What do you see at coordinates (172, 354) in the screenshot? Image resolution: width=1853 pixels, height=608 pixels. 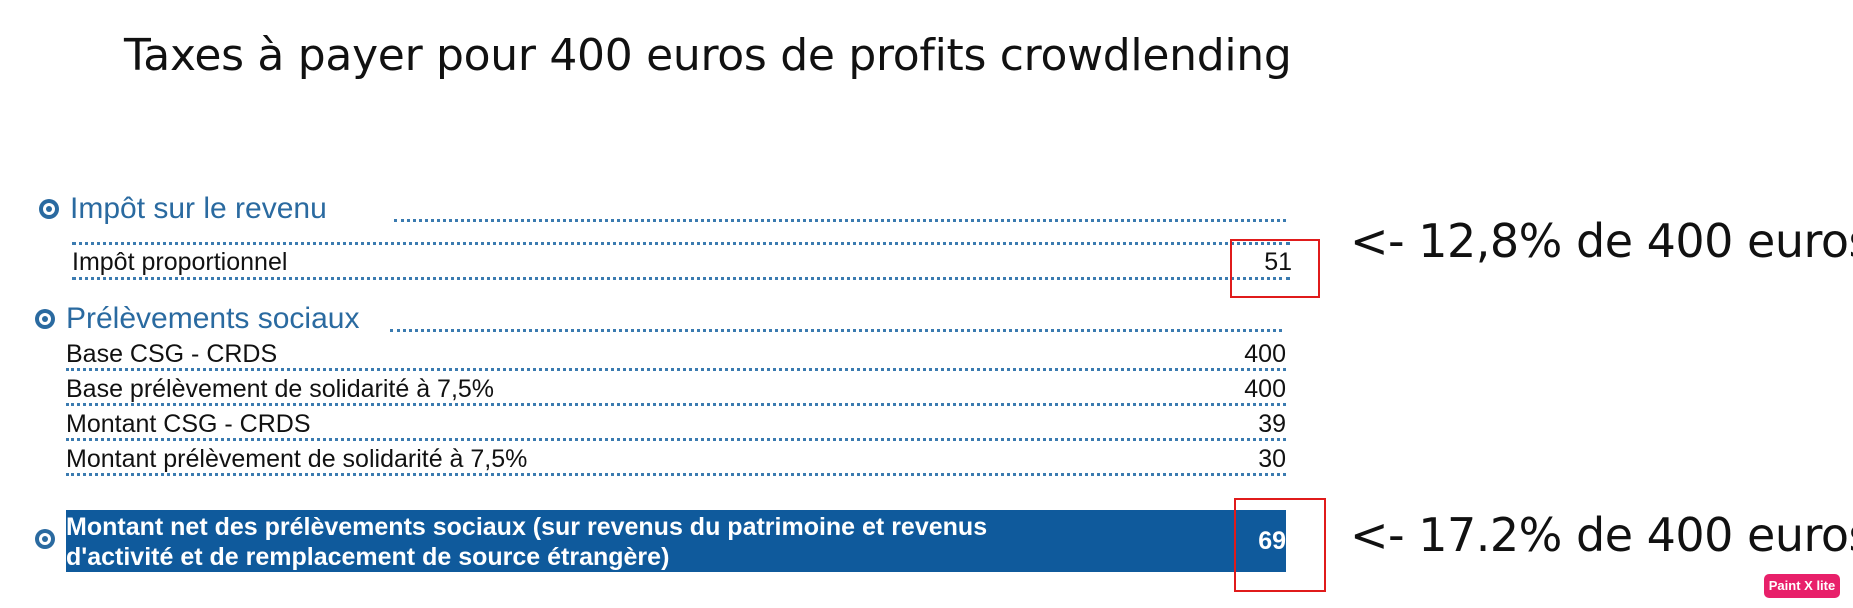 I see `row-label: Base CSG - CRDS` at bounding box center [172, 354].